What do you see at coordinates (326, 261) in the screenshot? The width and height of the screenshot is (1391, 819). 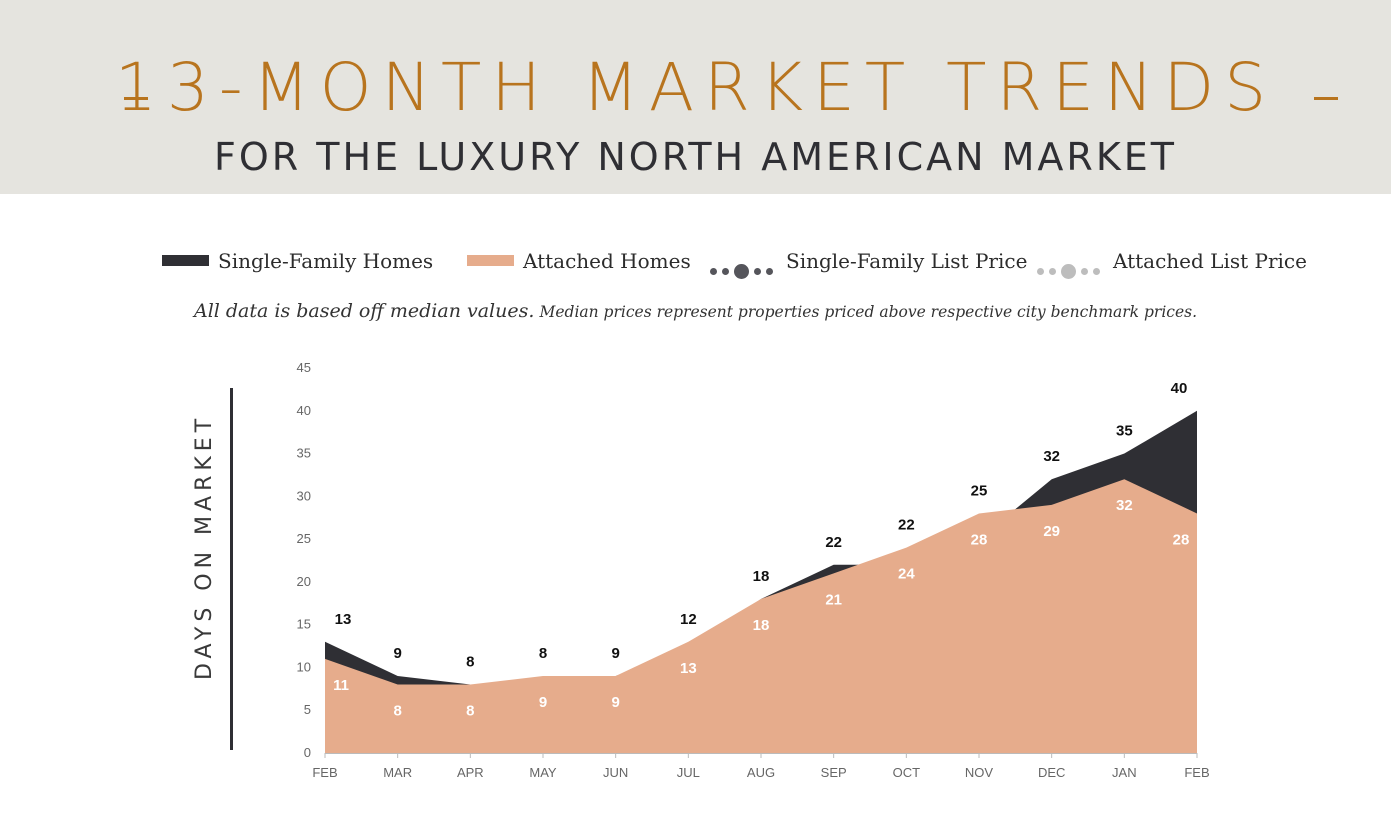 I see `legend-label: Single-Family Homes` at bounding box center [326, 261].